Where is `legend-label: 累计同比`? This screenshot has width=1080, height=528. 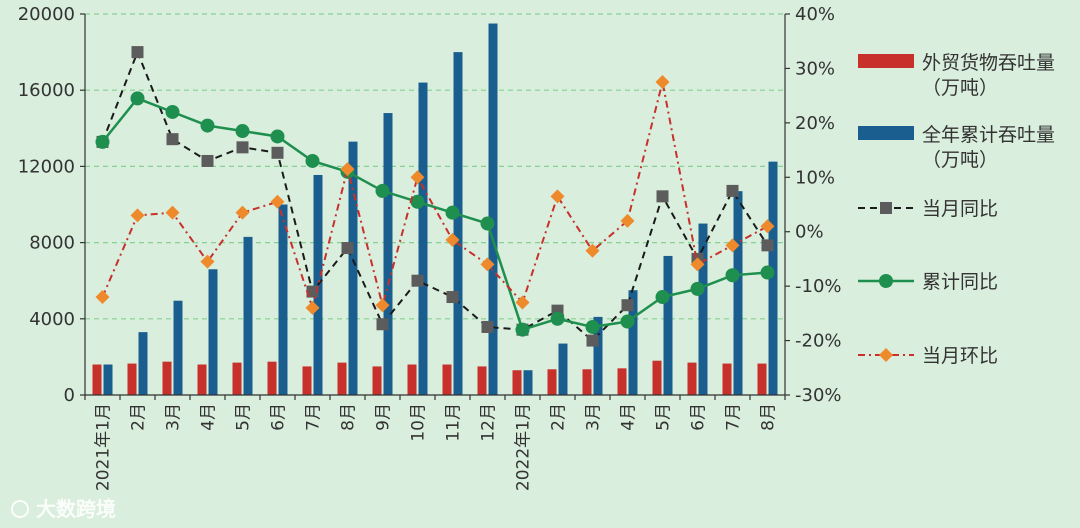
legend-label: 累计同比 is located at coordinates (960, 282).